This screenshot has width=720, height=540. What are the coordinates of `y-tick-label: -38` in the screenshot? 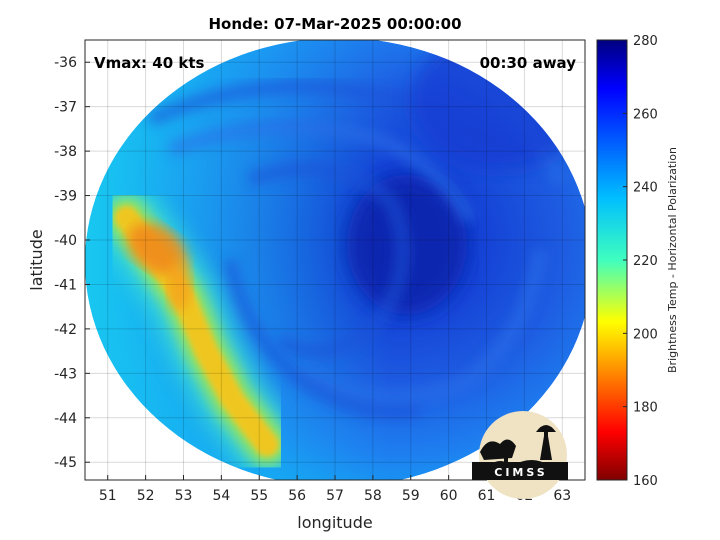 It's located at (65, 152).